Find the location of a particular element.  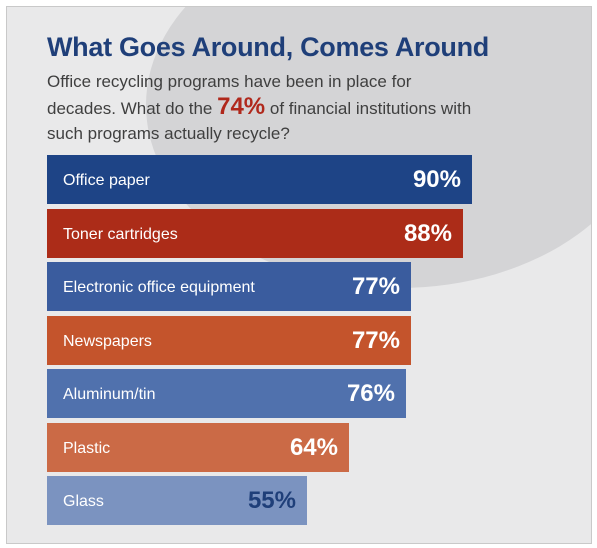

bar-label: Plastic is located at coordinates (87, 448).